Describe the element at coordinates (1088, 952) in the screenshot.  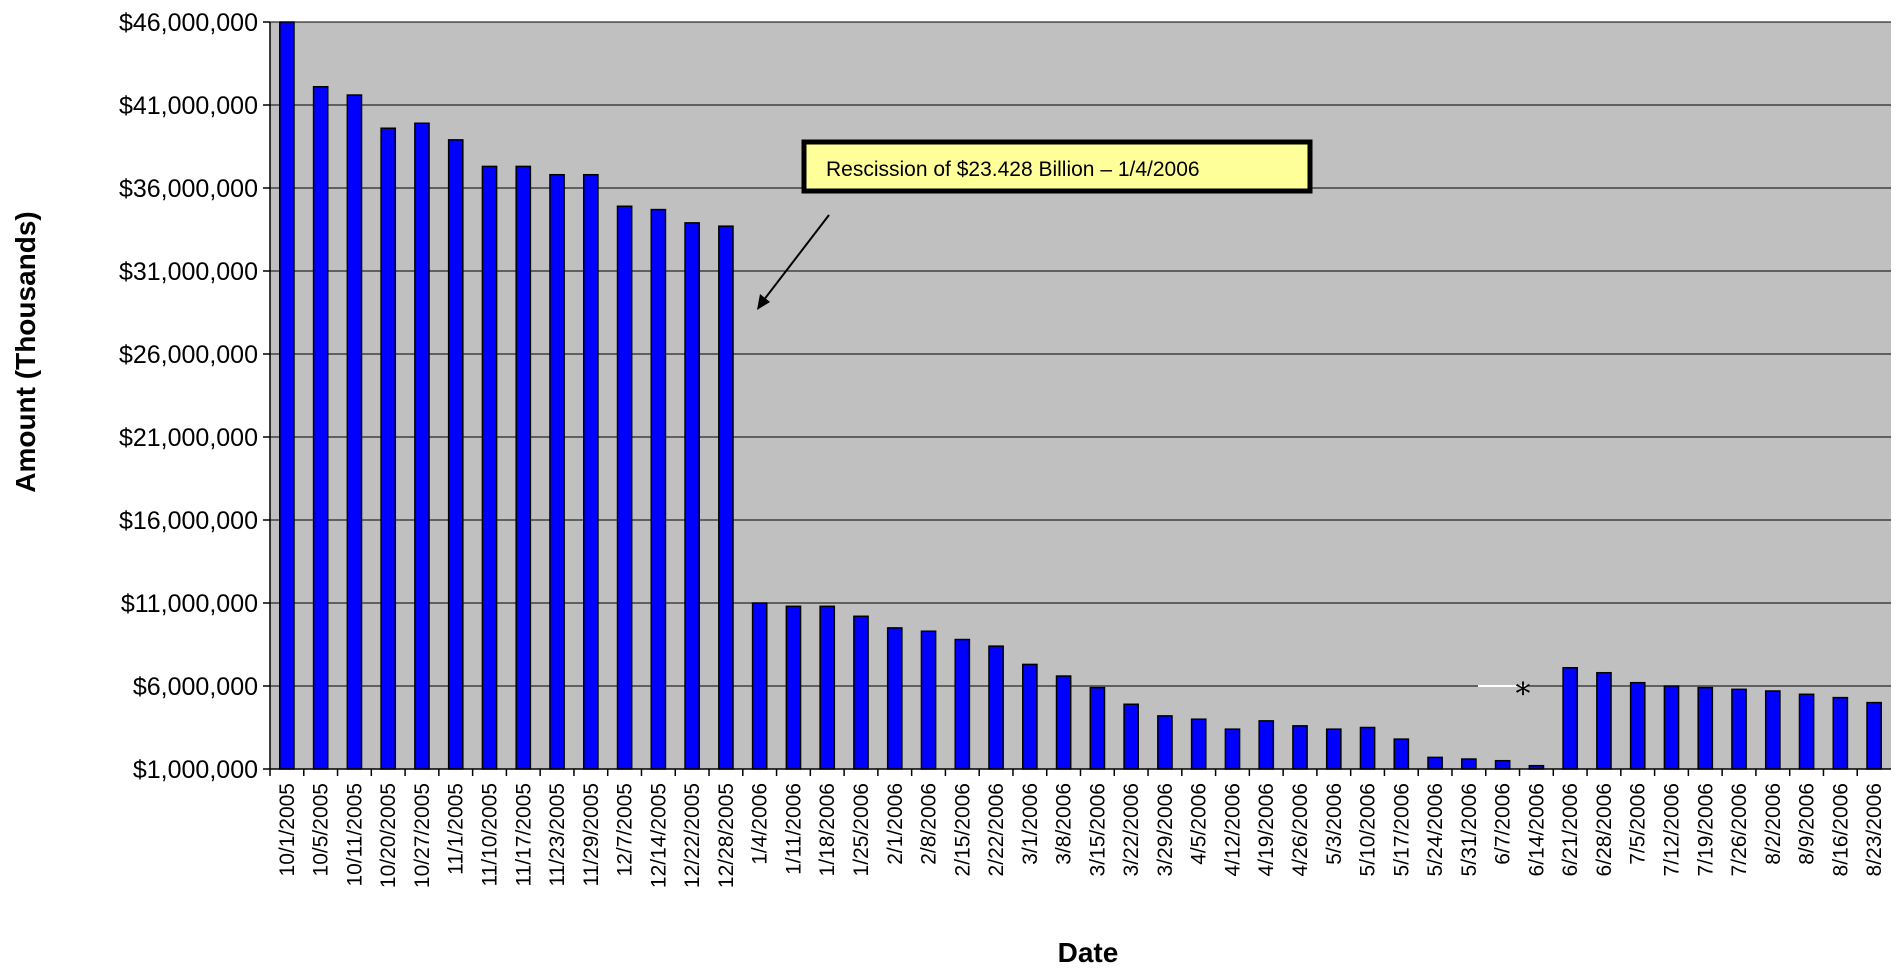
I see `x-axis-title: Date` at that location.